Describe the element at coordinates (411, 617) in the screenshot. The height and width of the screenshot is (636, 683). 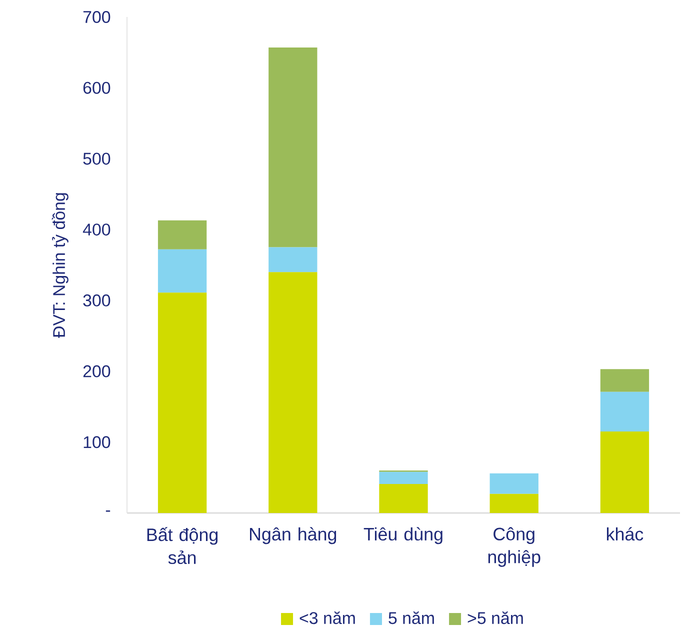
I see `legend-label: 5 năm` at that location.